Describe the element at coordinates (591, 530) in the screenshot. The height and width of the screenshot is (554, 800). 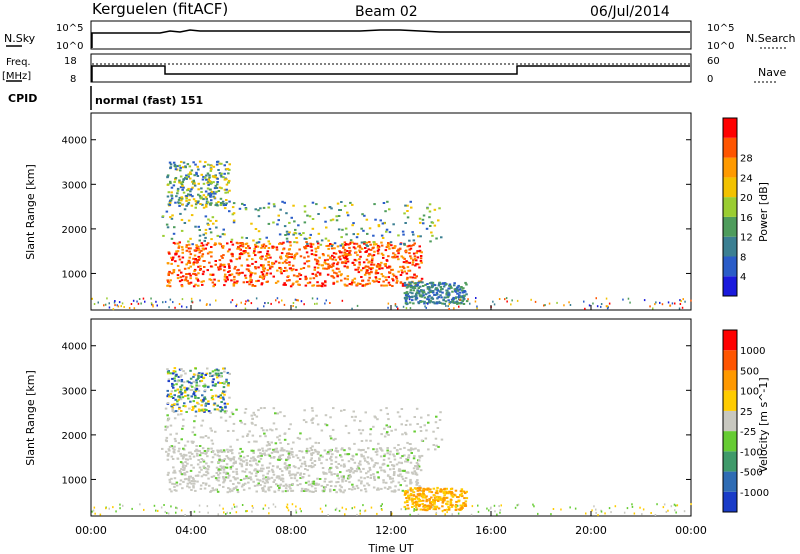
I see `x-tick-label: 20:00` at that location.